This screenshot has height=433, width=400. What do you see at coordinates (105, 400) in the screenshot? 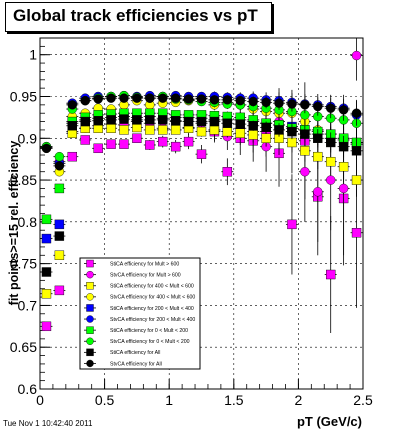
I see `x-tick-label: 0.5` at bounding box center [105, 400].